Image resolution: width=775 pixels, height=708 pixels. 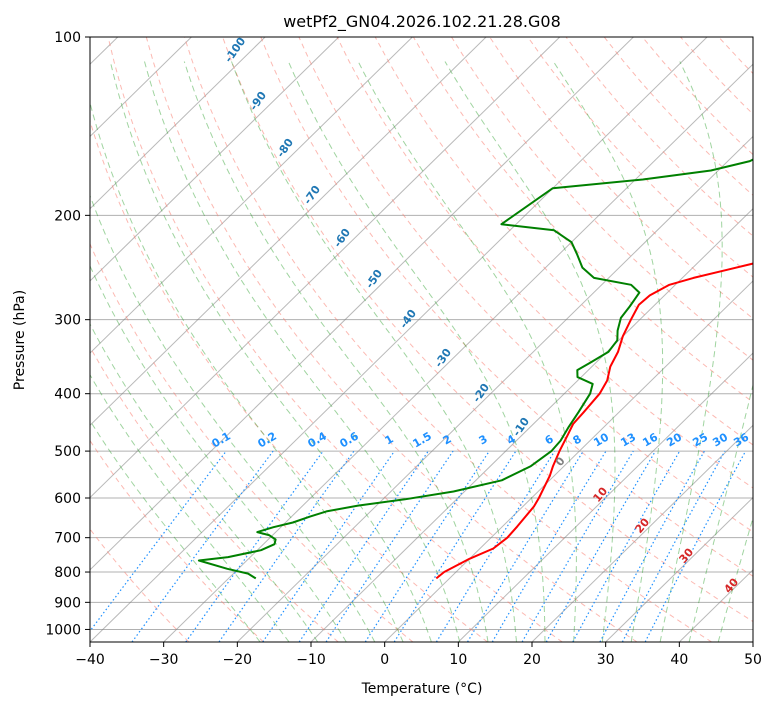 I want to click on y-axis-ticks: 100 200 300 400 500 600 700 800 900 1000, so click(x=67, y=334).